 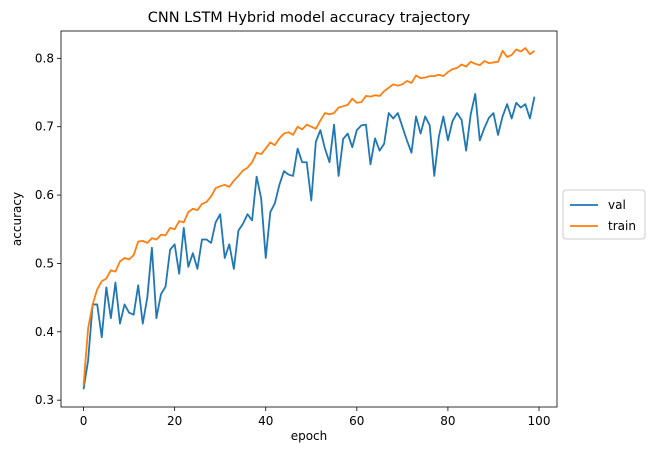 I want to click on y-tick-label: 0.7, so click(x=44, y=127).